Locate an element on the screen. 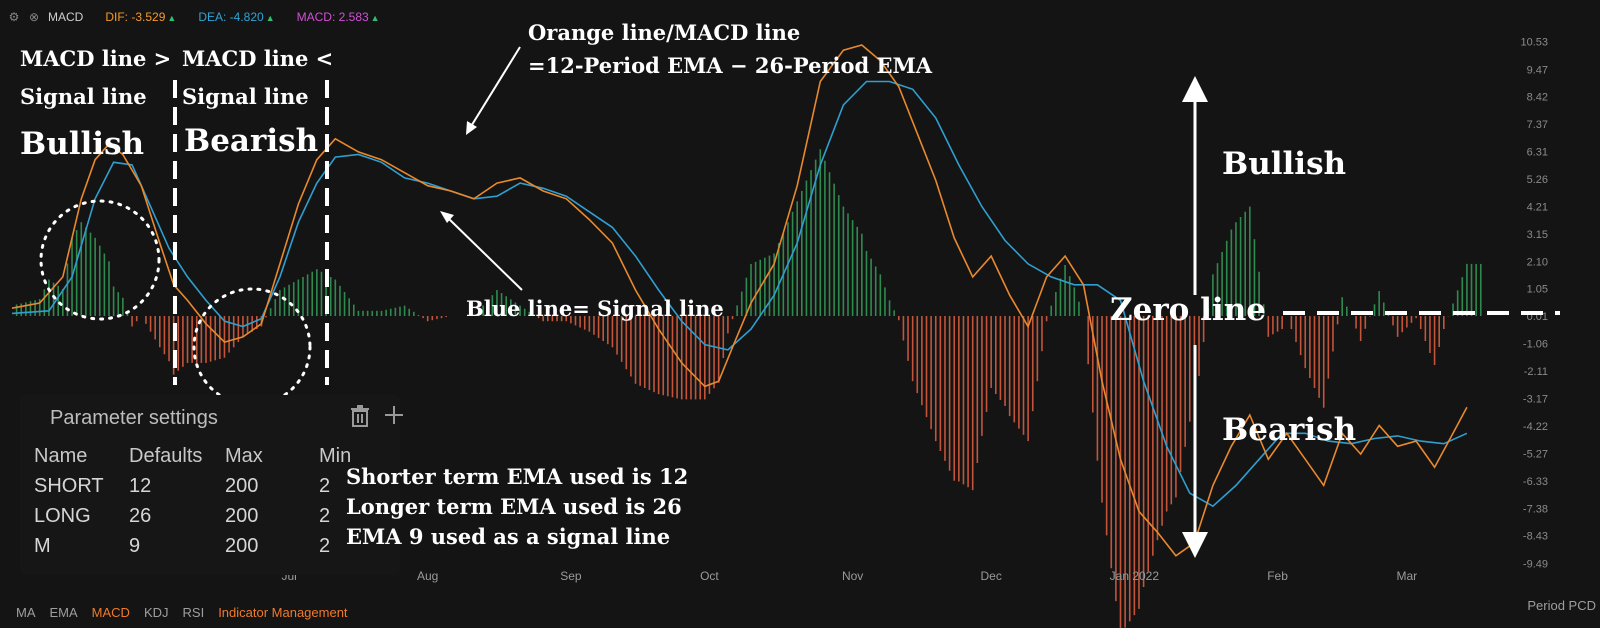 The height and width of the screenshot is (628, 1600). plus-icon-svg is located at coordinates (394, 415).